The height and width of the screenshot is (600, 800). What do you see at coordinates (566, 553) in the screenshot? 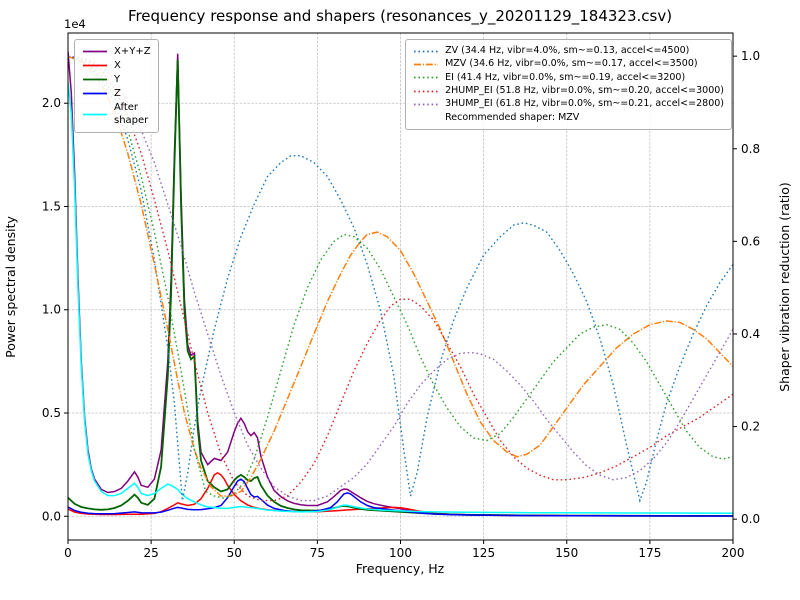
I see `x-tick-label: 150` at bounding box center [566, 553].